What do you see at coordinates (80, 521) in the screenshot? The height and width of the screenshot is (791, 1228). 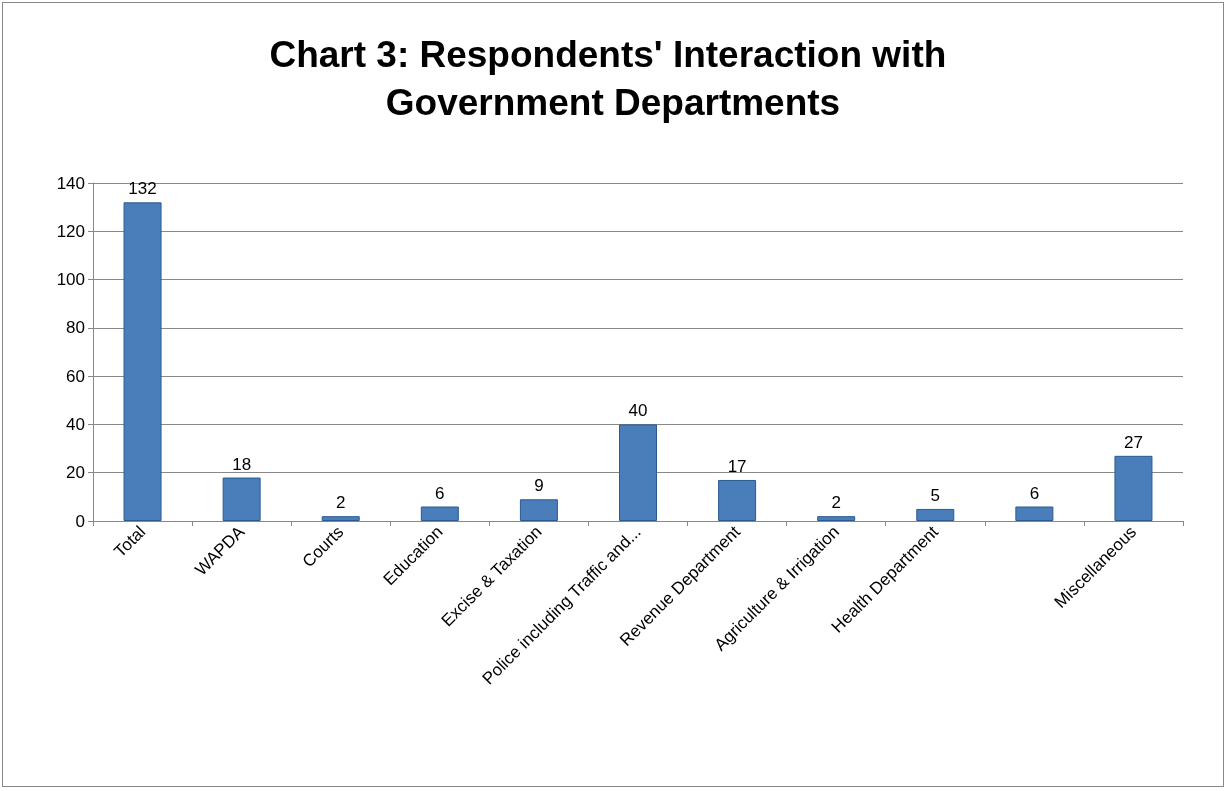 I see `y-tick-label: 0` at bounding box center [80, 521].